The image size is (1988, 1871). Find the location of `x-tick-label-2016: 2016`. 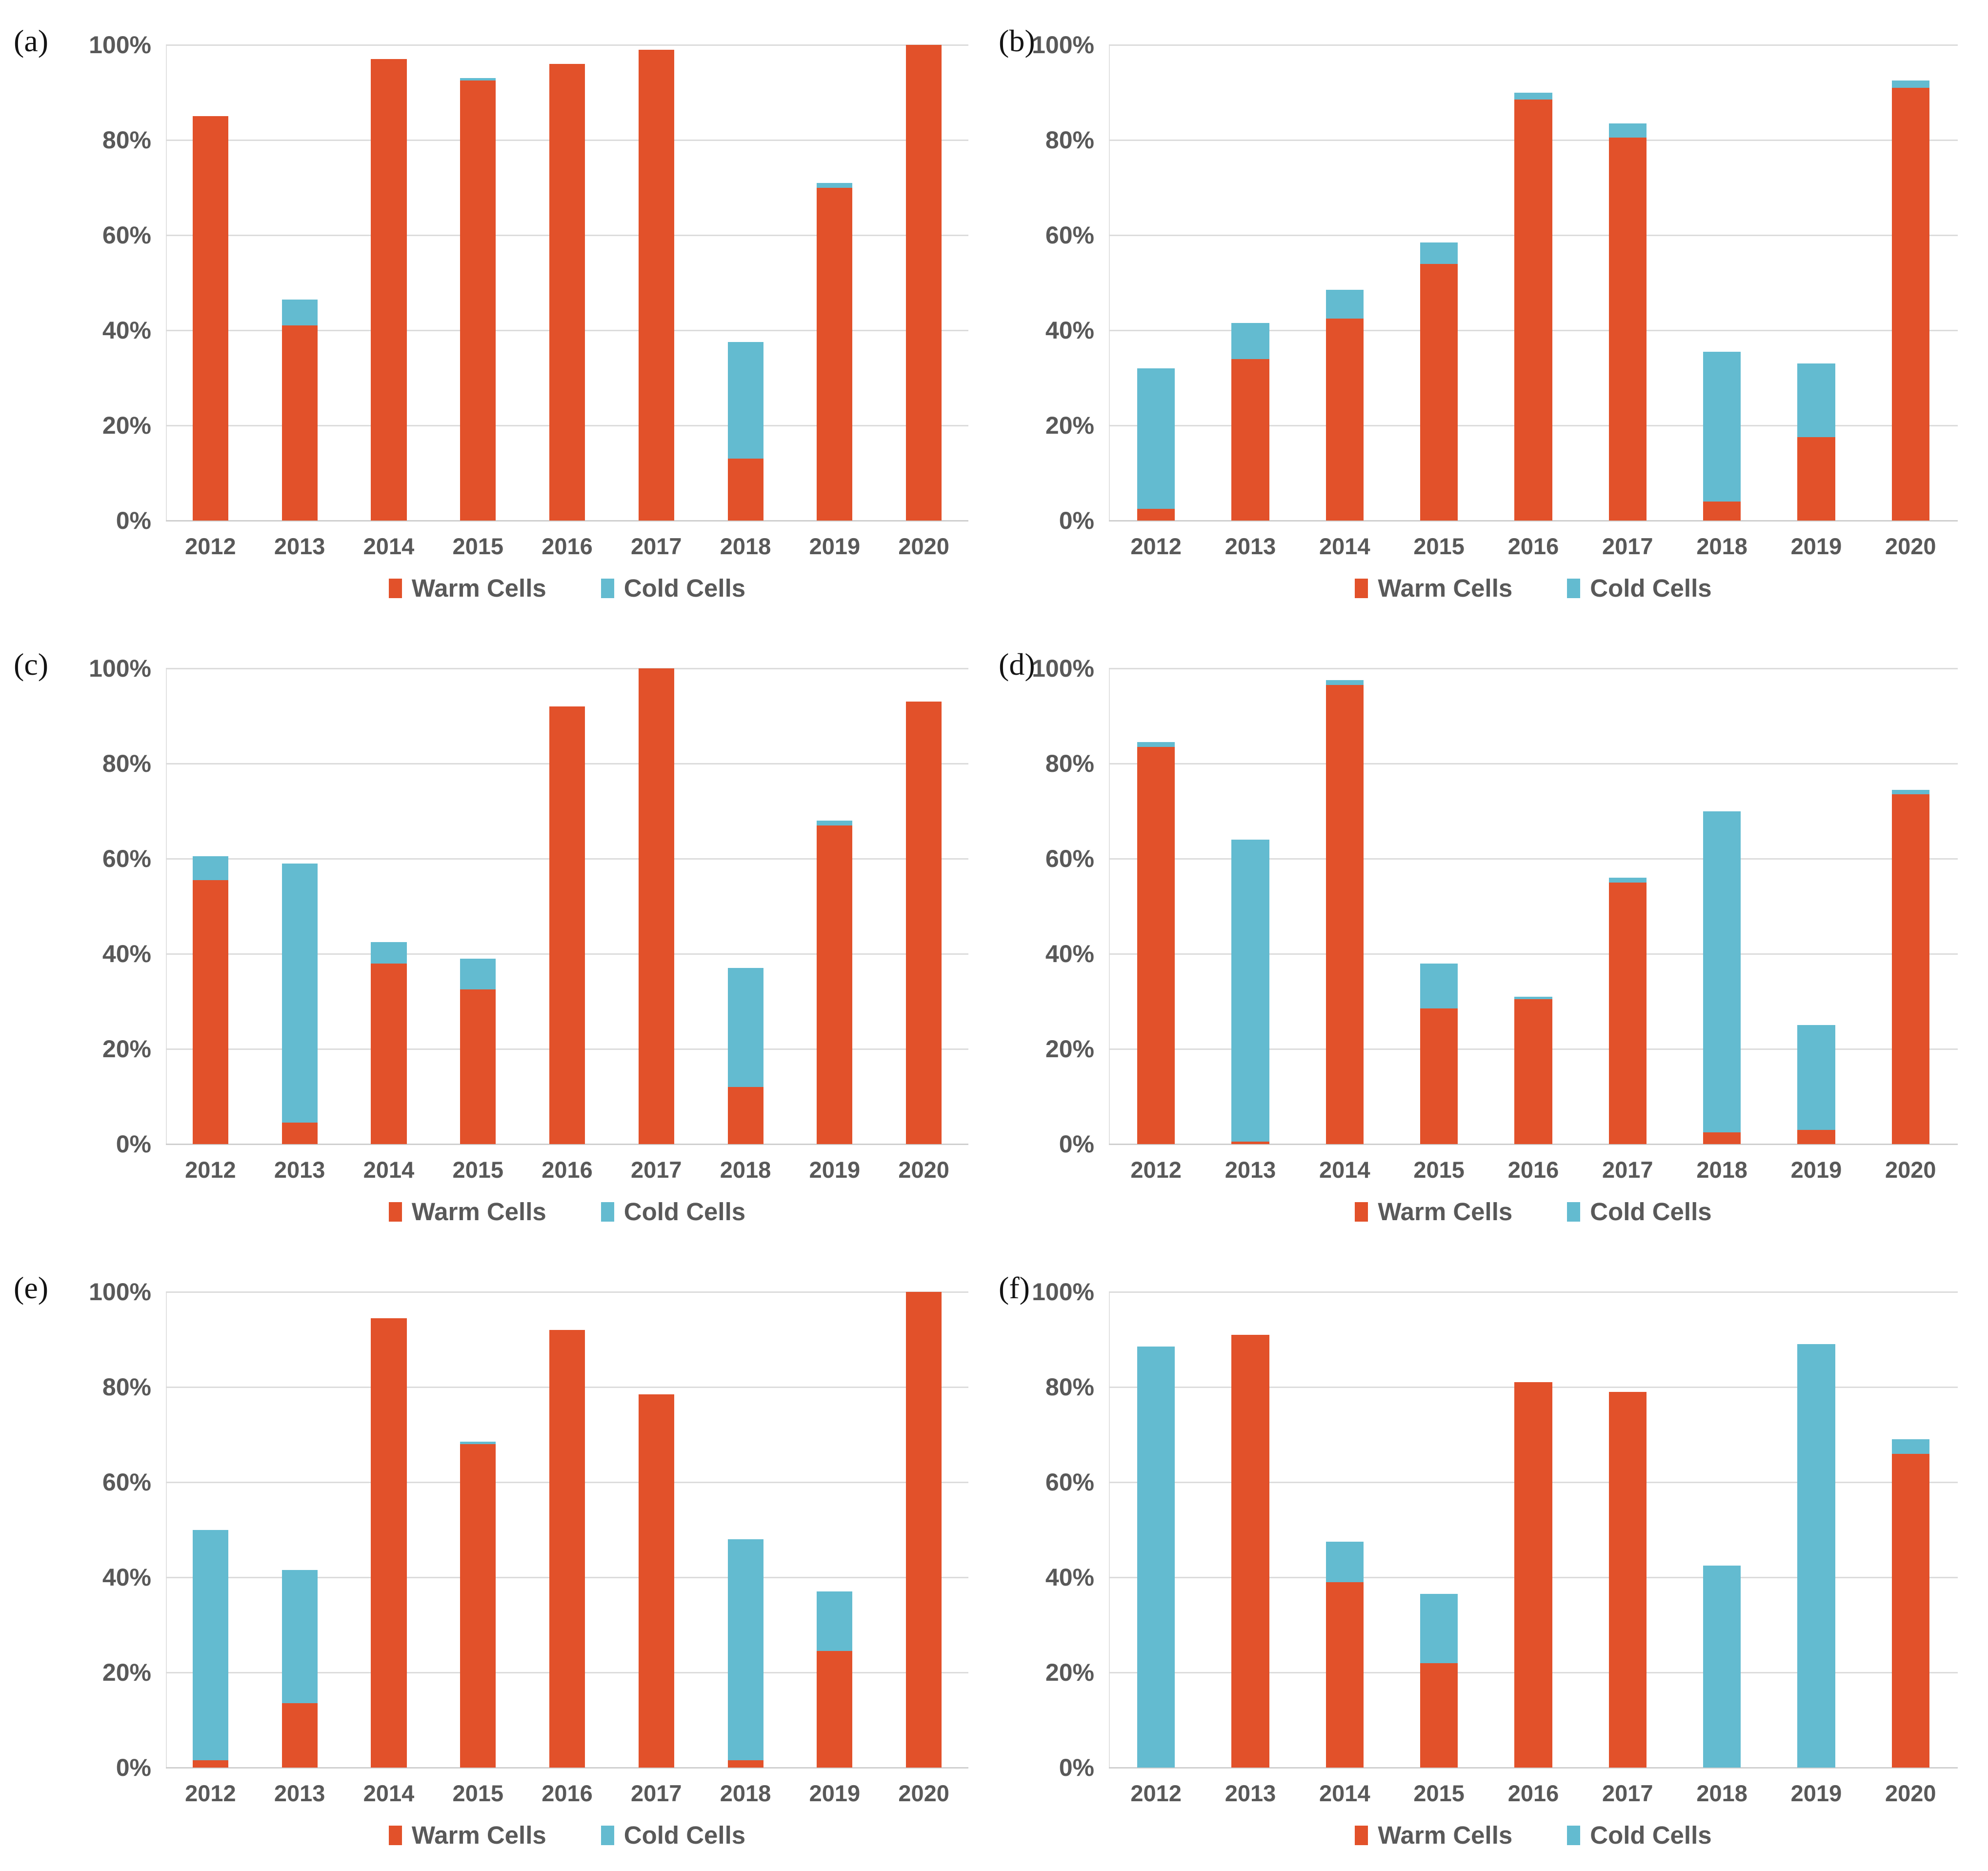

x-tick-label-2016: 2016 is located at coordinates (1533, 1170).